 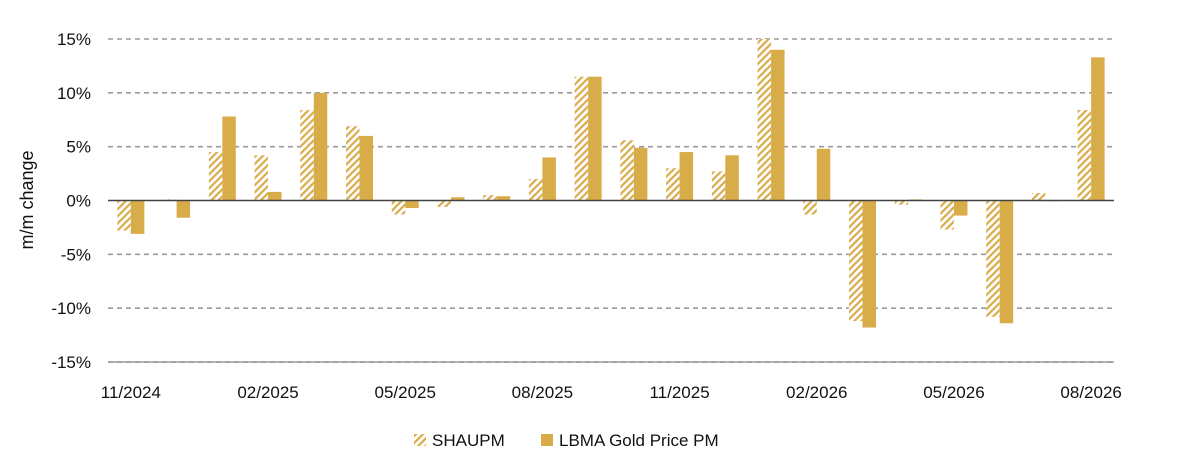 What do you see at coordinates (131, 392) in the screenshot?
I see `x-tick-label: 11/2024` at bounding box center [131, 392].